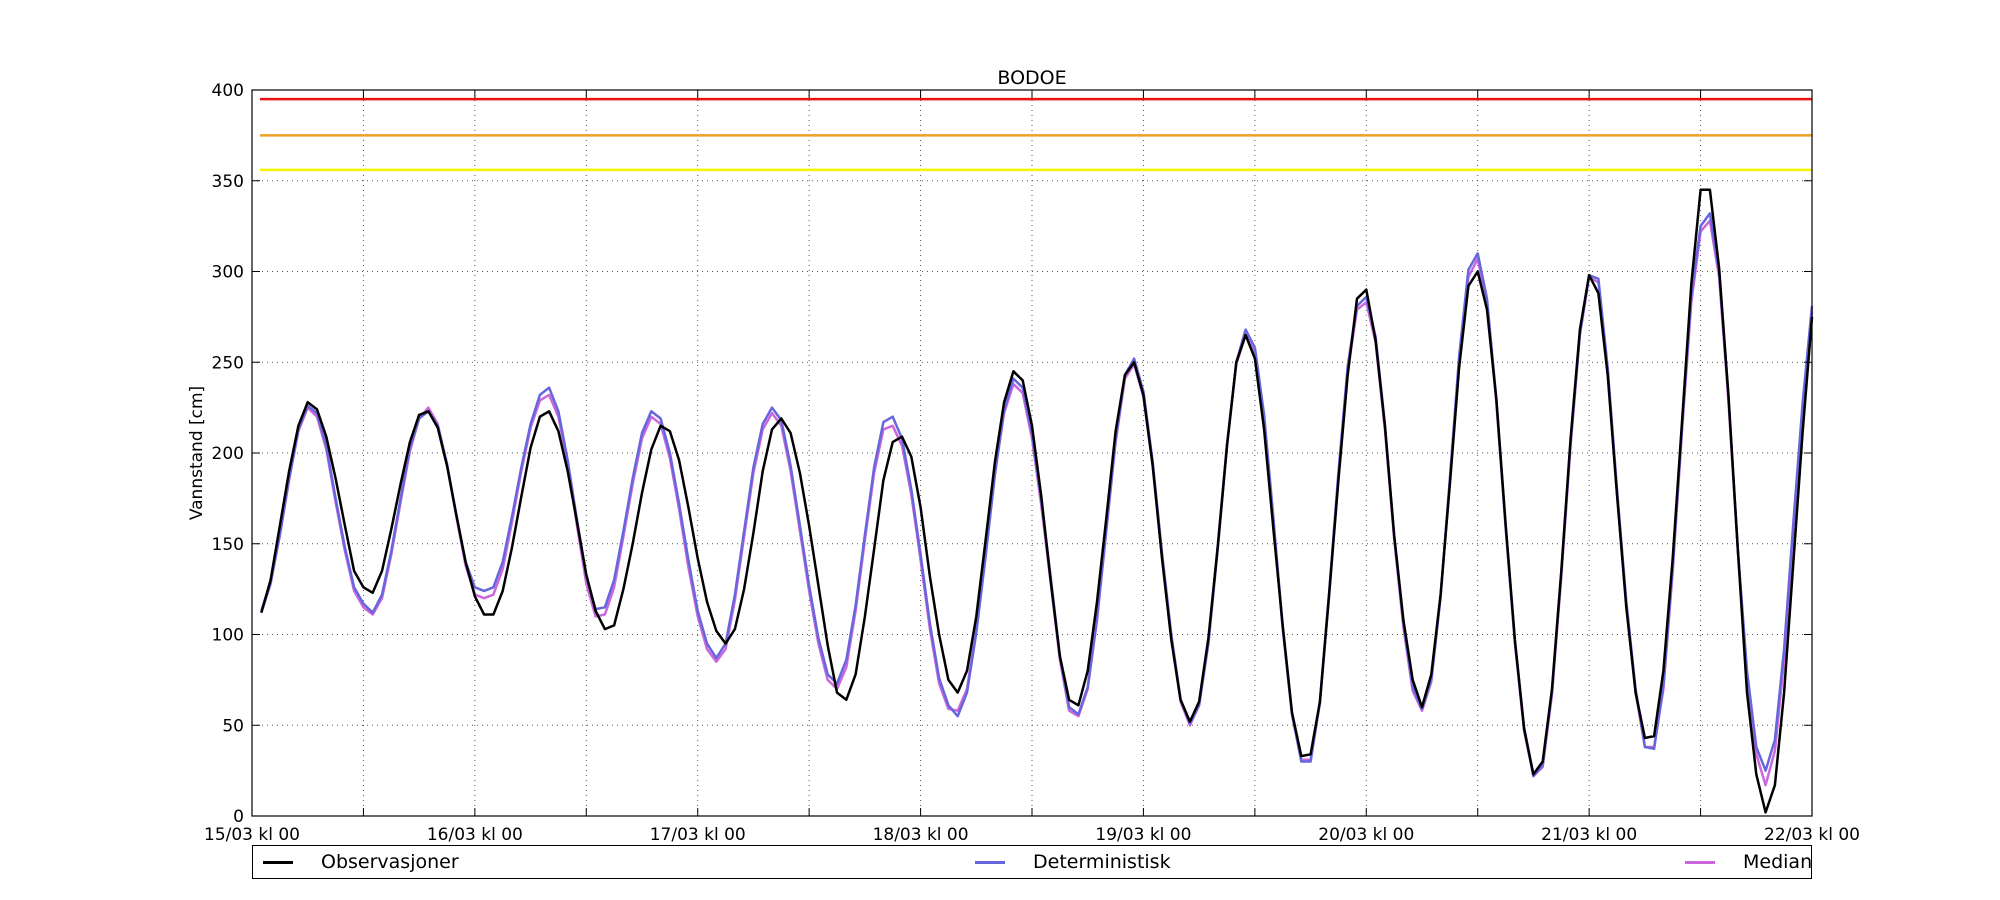 The height and width of the screenshot is (900, 2000). What do you see at coordinates (228, 273) in the screenshot?
I see `y-tick-label: 300` at bounding box center [228, 273].